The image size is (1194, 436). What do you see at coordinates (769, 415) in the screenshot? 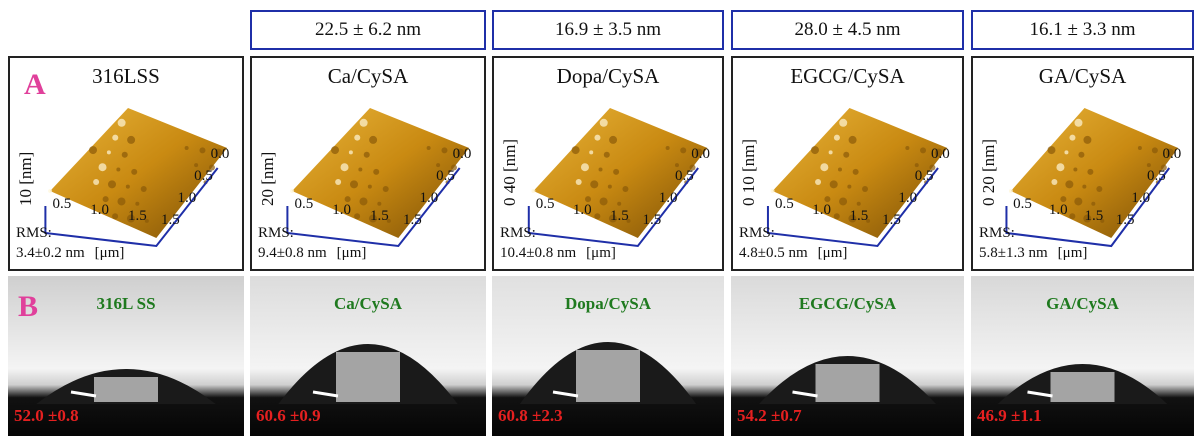
I see `contact-angle-value: 54.2 ±0.7` at bounding box center [769, 415].